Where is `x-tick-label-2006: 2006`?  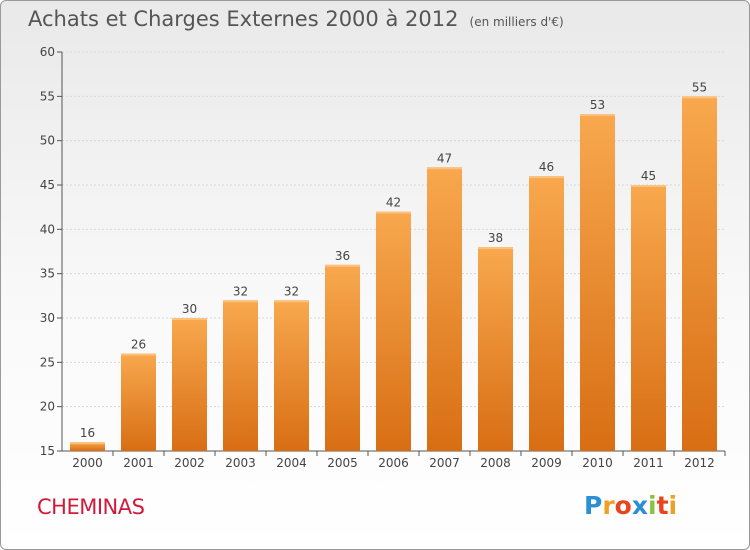 x-tick-label-2006: 2006 is located at coordinates (393, 463).